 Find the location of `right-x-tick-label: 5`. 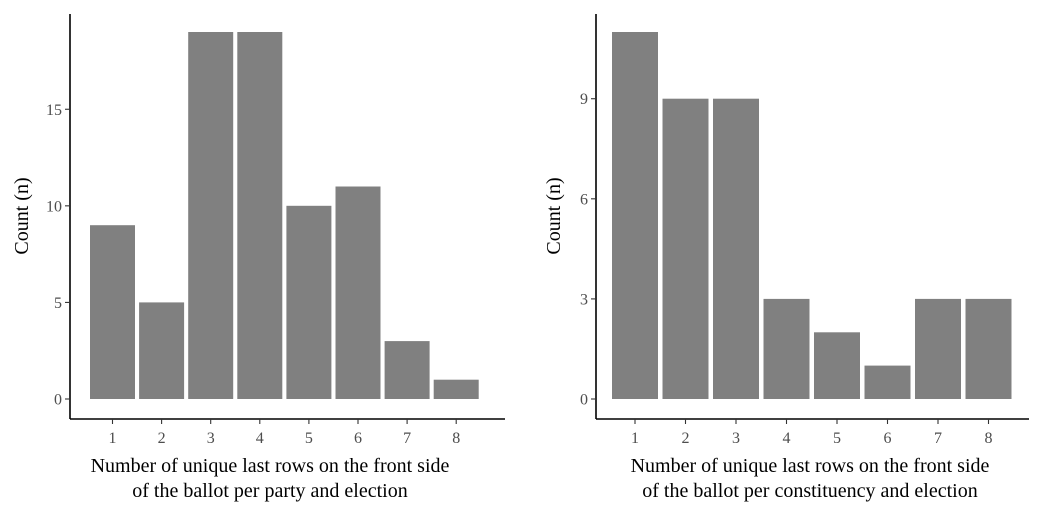

right-x-tick-label: 5 is located at coordinates (837, 438).